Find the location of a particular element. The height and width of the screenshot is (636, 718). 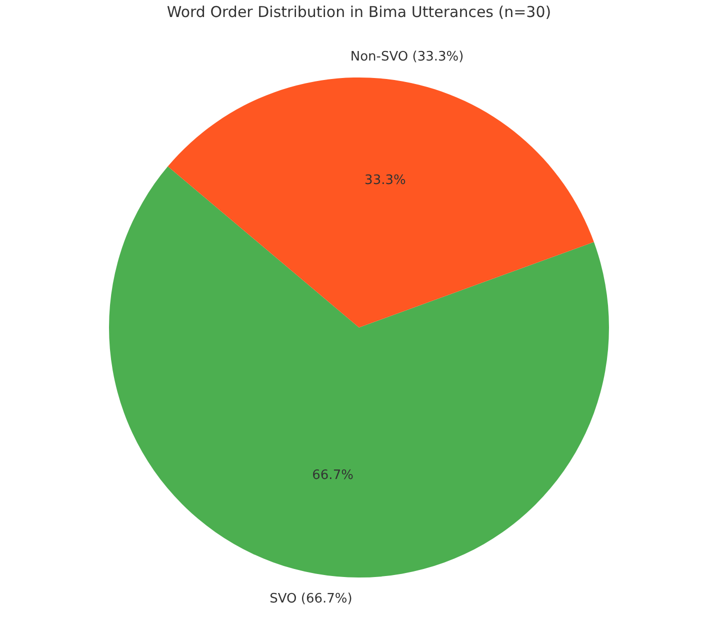

slice-label: SVO (66.7%) is located at coordinates (311, 598).